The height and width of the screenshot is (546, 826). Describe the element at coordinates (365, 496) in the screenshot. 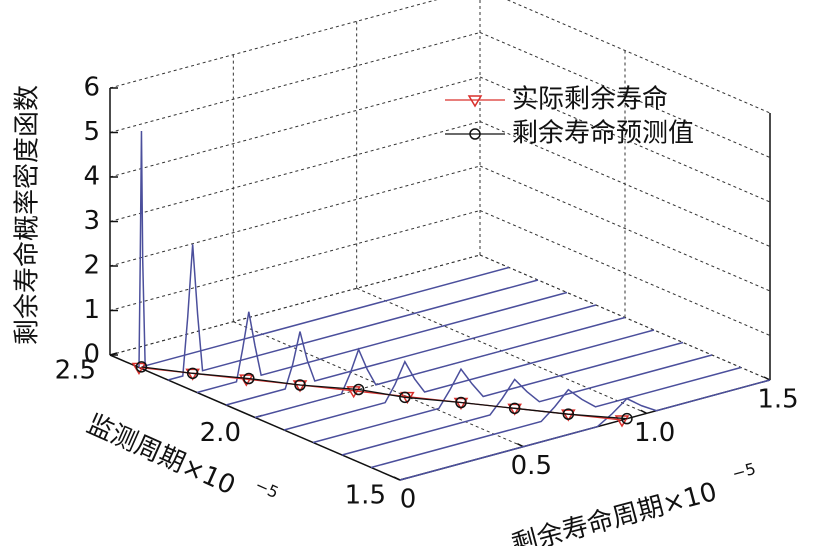

I see `y-tick-label: 1.5` at that location.